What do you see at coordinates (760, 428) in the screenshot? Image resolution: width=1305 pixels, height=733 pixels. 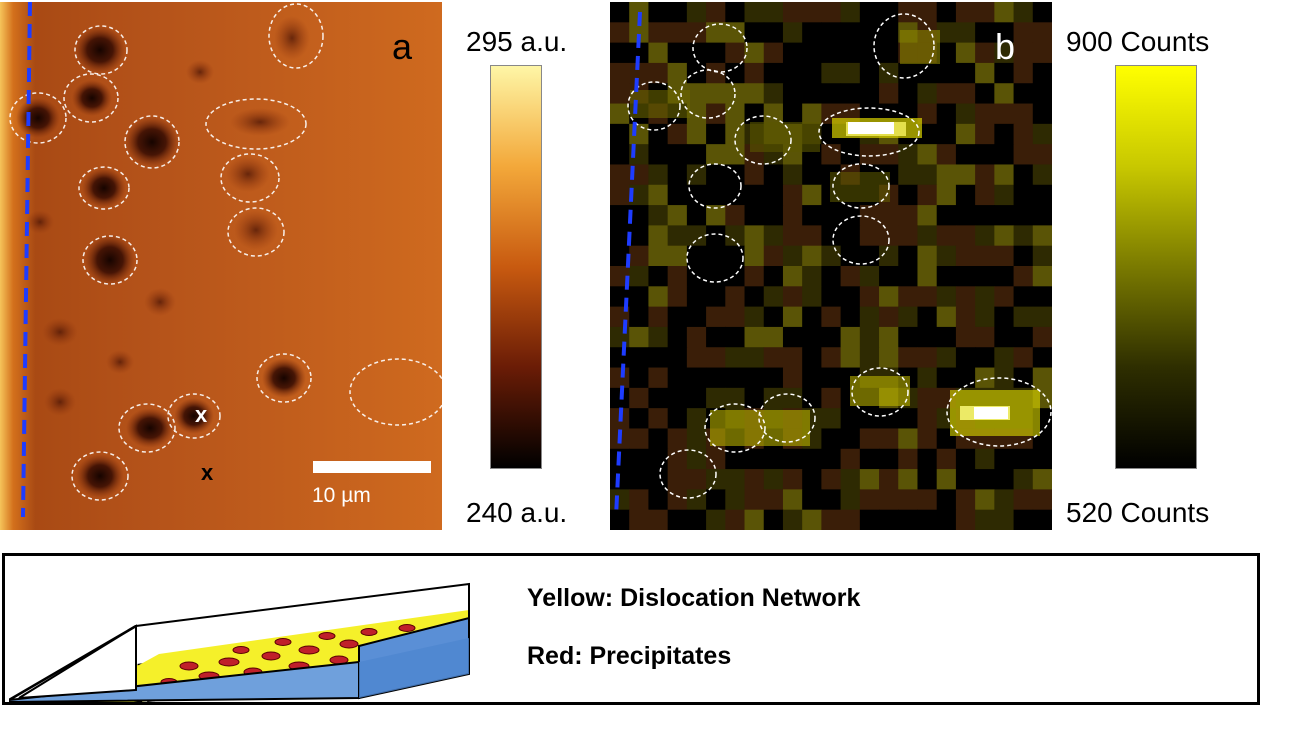 I see `panel-b-hotspot` at bounding box center [760, 428].